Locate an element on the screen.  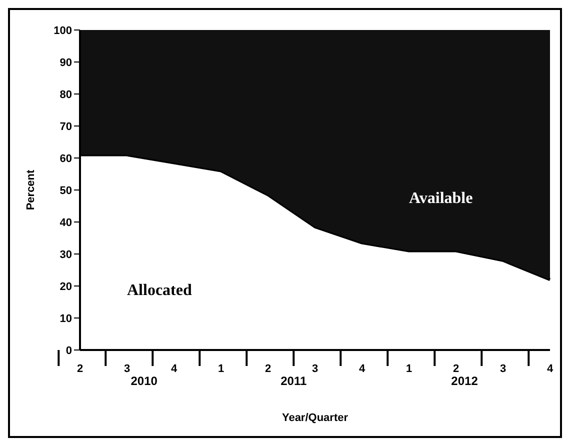
y-tick-label: 100 is located at coordinates (63, 30).